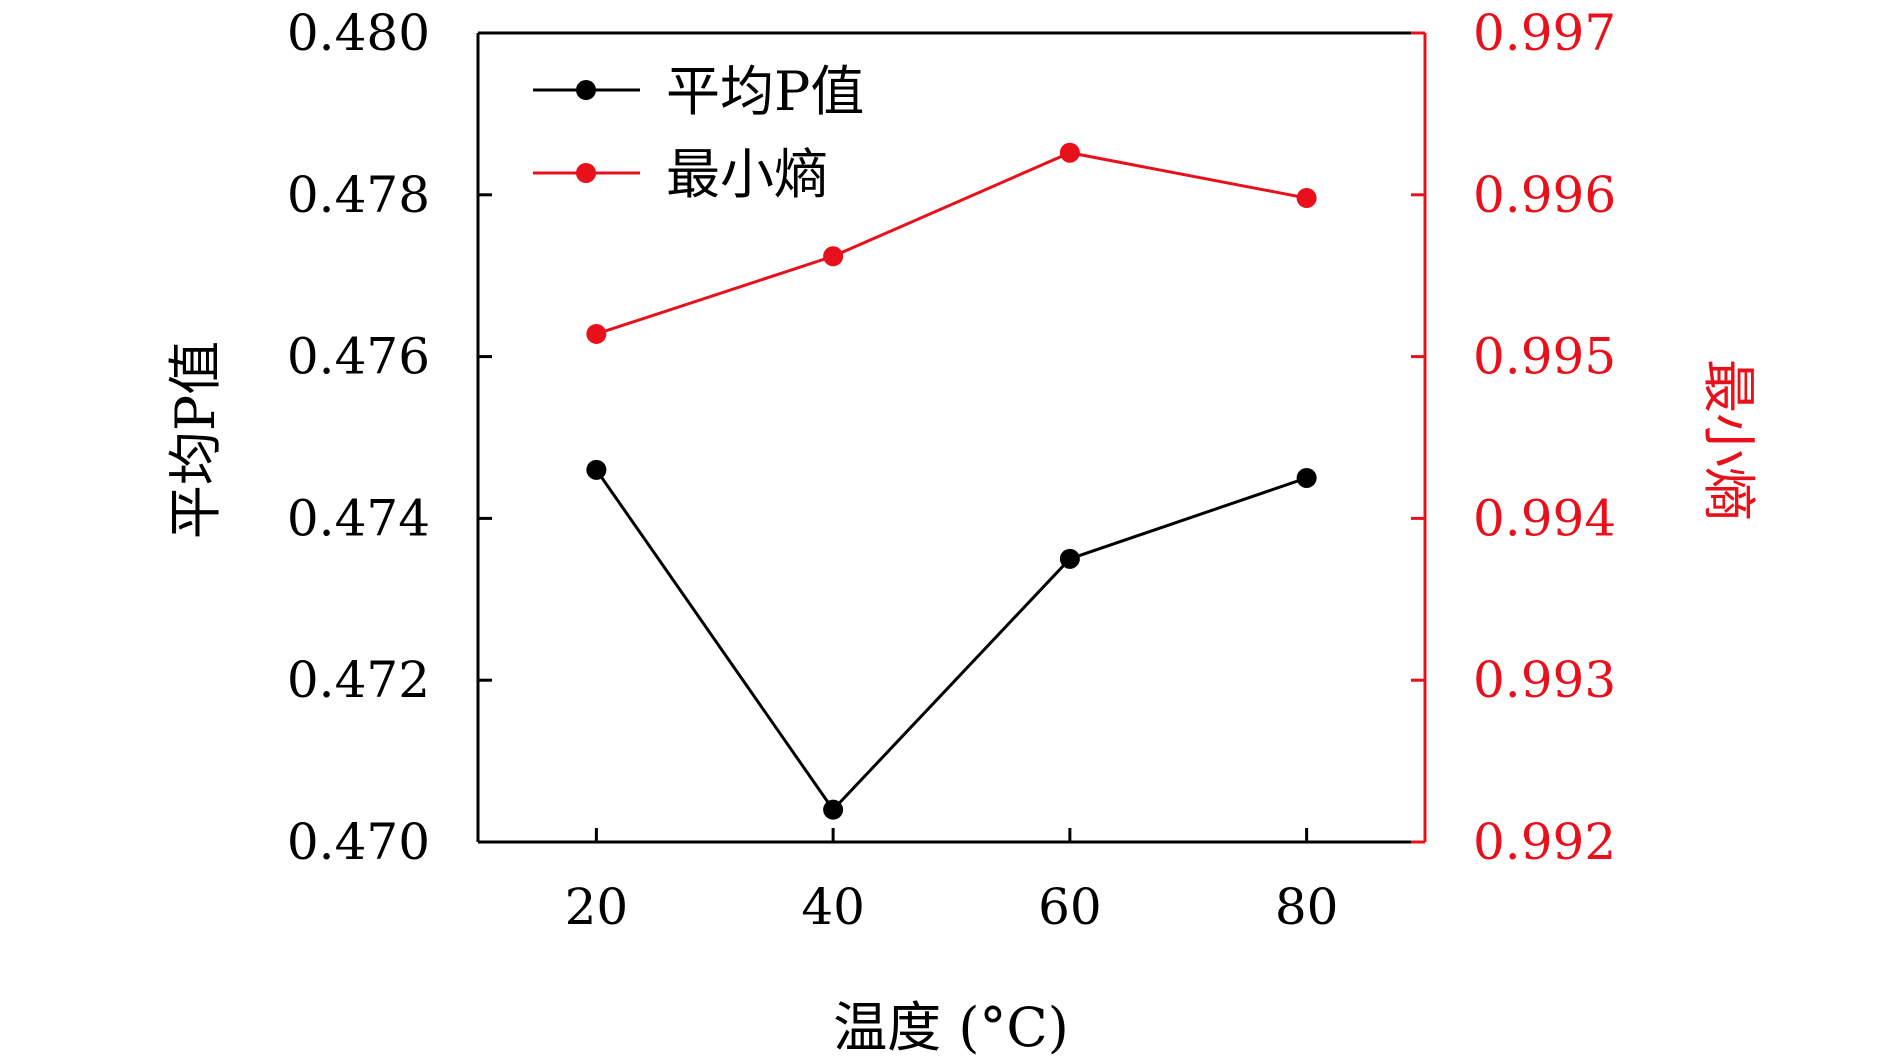 The width and height of the screenshot is (1890, 1058). What do you see at coordinates (1544, 33) in the screenshot?
I see `y-right-tick-label: 0.997` at bounding box center [1544, 33].